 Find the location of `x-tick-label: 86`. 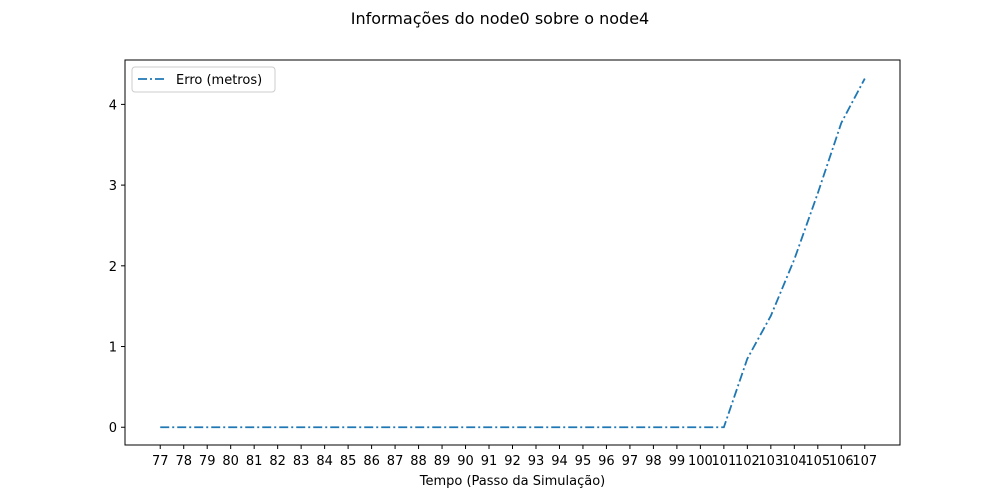

x-tick-label: 86 is located at coordinates (371, 461).